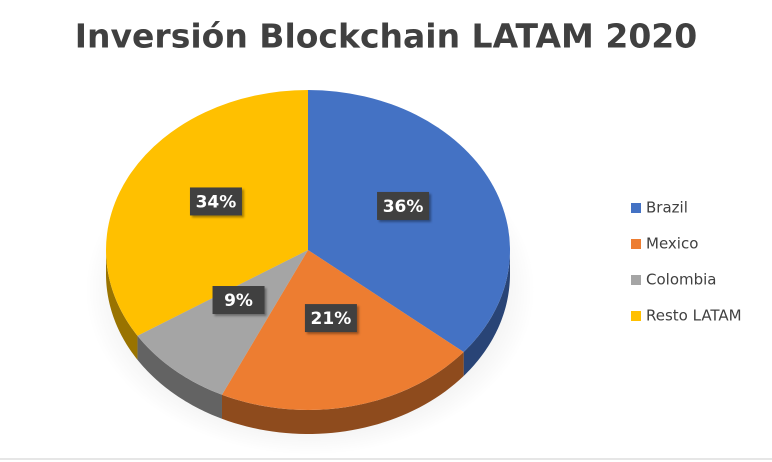  Describe the element at coordinates (386, 36) in the screenshot. I see `chart-title: Inversión Blockchain LATAM 2020` at that location.